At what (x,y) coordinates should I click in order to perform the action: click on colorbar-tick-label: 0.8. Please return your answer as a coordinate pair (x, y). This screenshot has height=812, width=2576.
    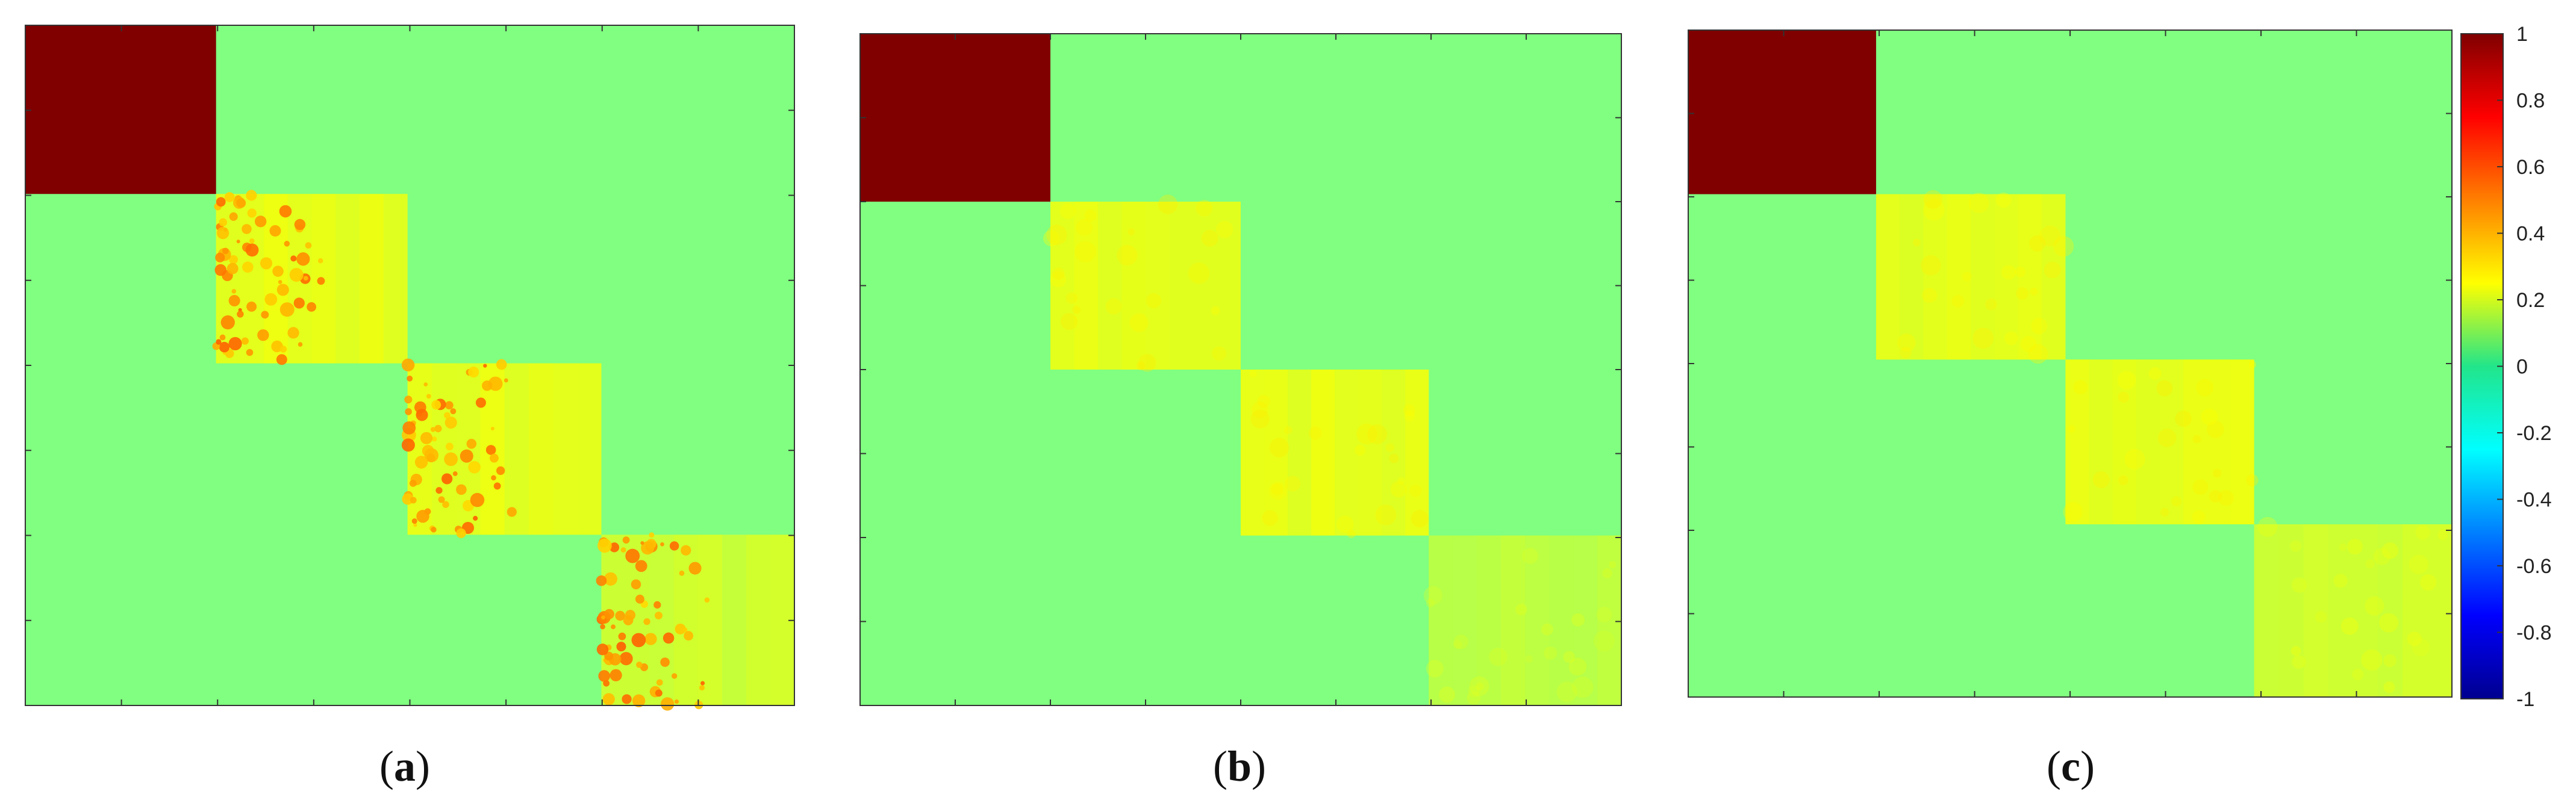
    Looking at the image, I should click on (2530, 101).